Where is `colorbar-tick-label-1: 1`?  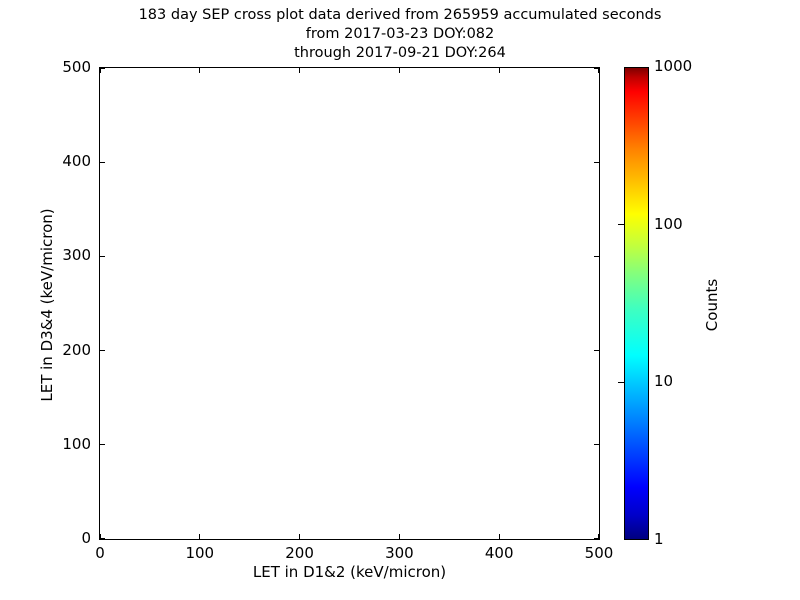
colorbar-tick-label-1: 1 is located at coordinates (659, 539).